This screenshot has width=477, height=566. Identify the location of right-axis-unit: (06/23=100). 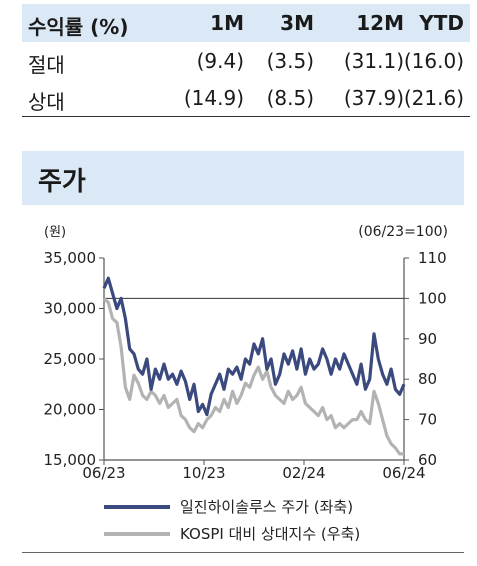
(403, 232).